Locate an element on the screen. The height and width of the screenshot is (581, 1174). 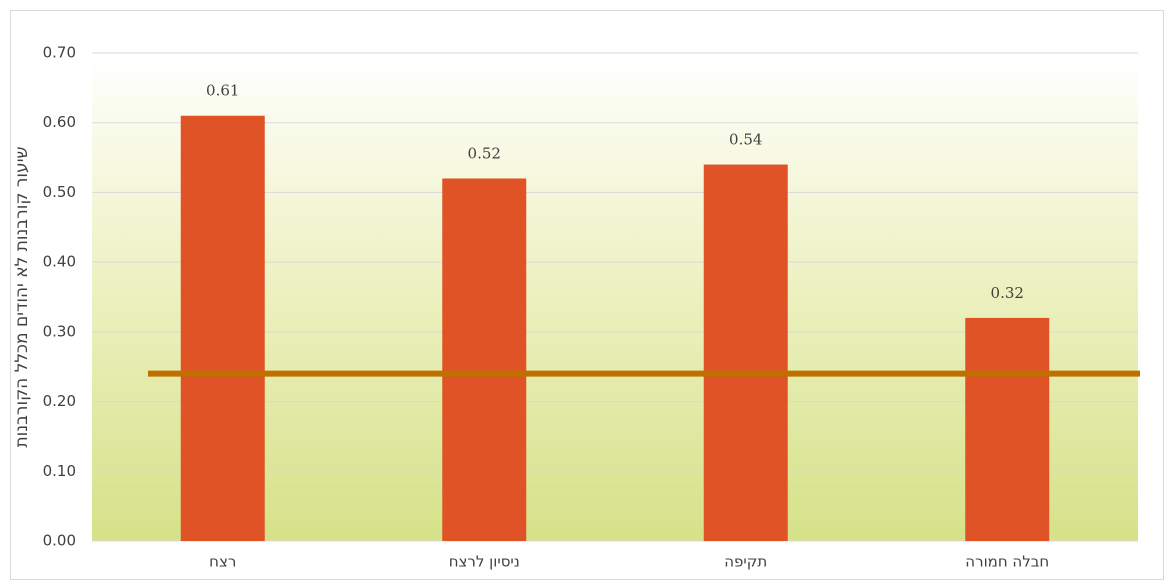
x-tick-label: רצח is located at coordinates (222, 562).